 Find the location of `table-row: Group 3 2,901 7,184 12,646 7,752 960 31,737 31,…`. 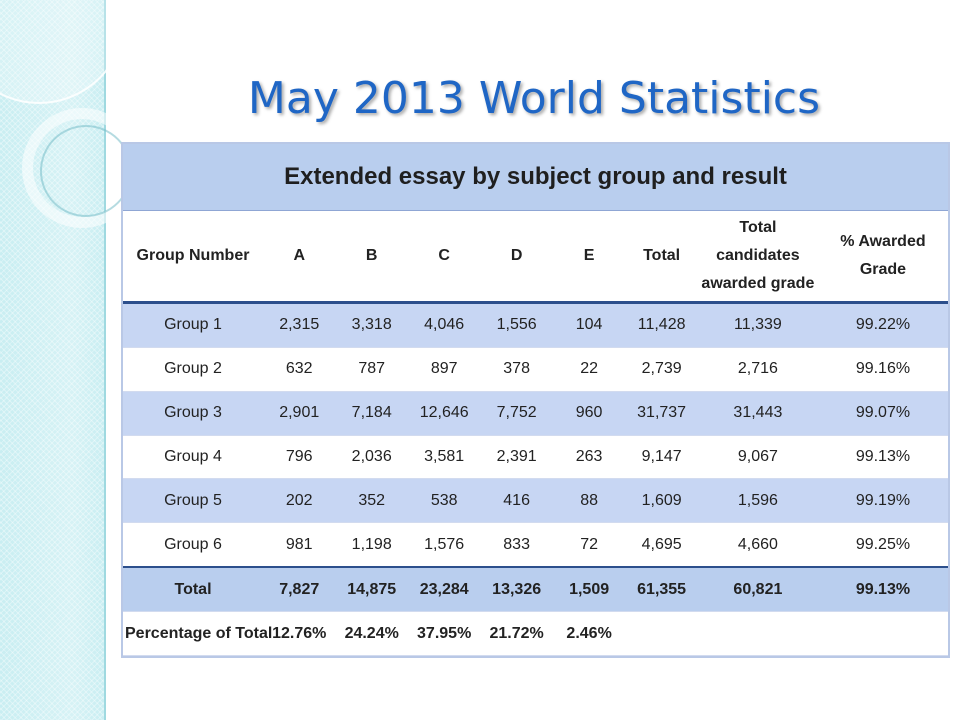

table-row: Group 3 2,901 7,184 12,646 7,752 960 31,737 31,… is located at coordinates (535, 413).